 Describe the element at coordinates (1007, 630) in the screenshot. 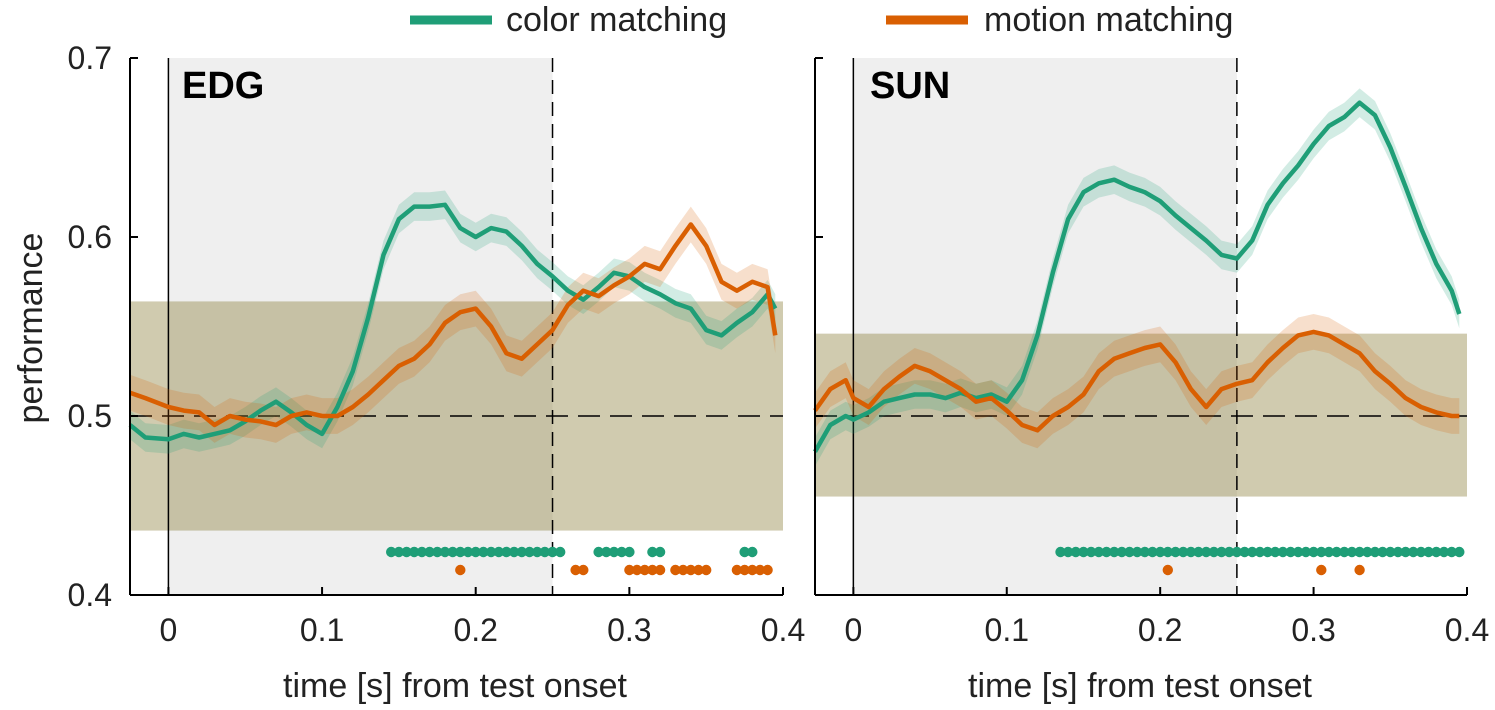

I see `x-tick-label-sun: 0.1` at that location.